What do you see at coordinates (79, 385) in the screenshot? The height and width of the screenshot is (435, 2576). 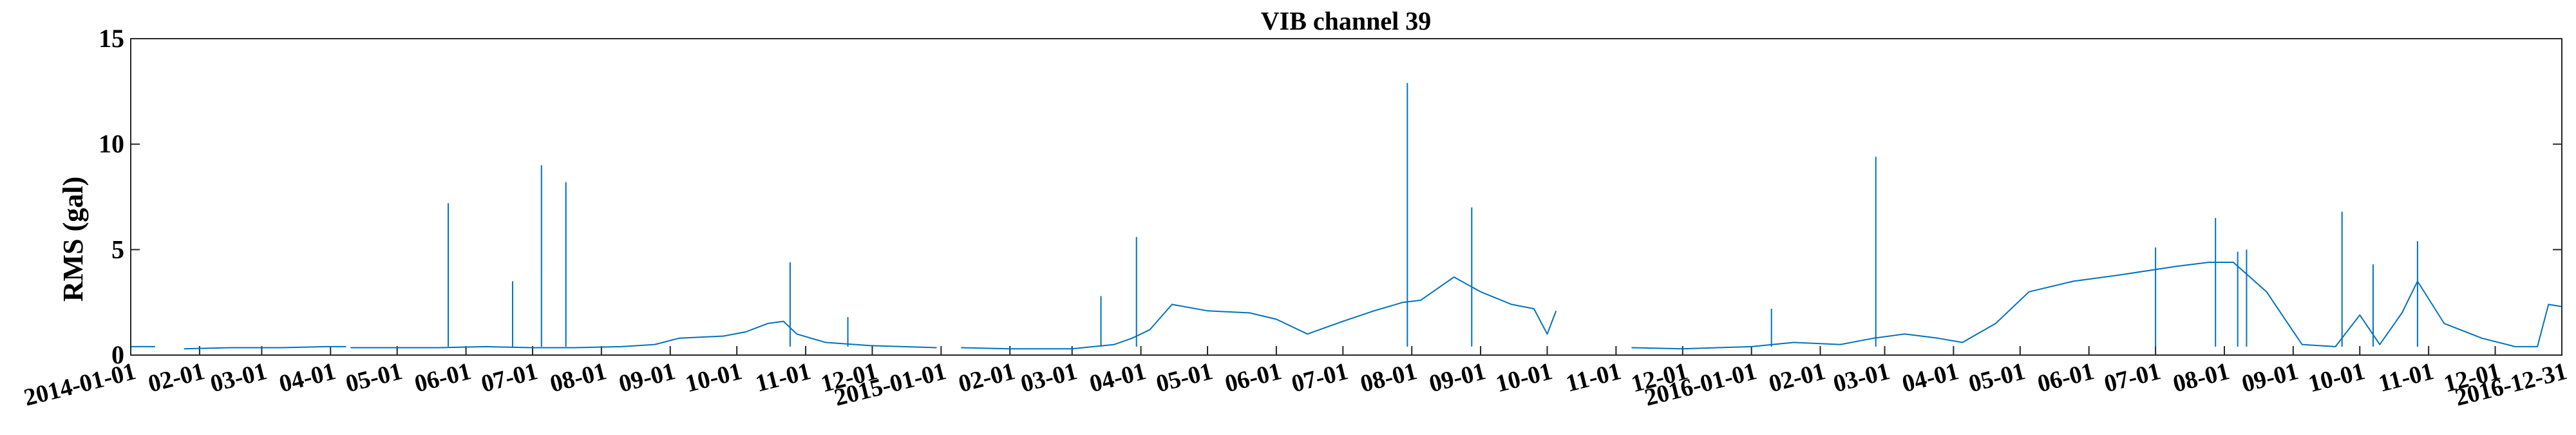 I see `x-tick-label: 2014-01-01` at bounding box center [79, 385].